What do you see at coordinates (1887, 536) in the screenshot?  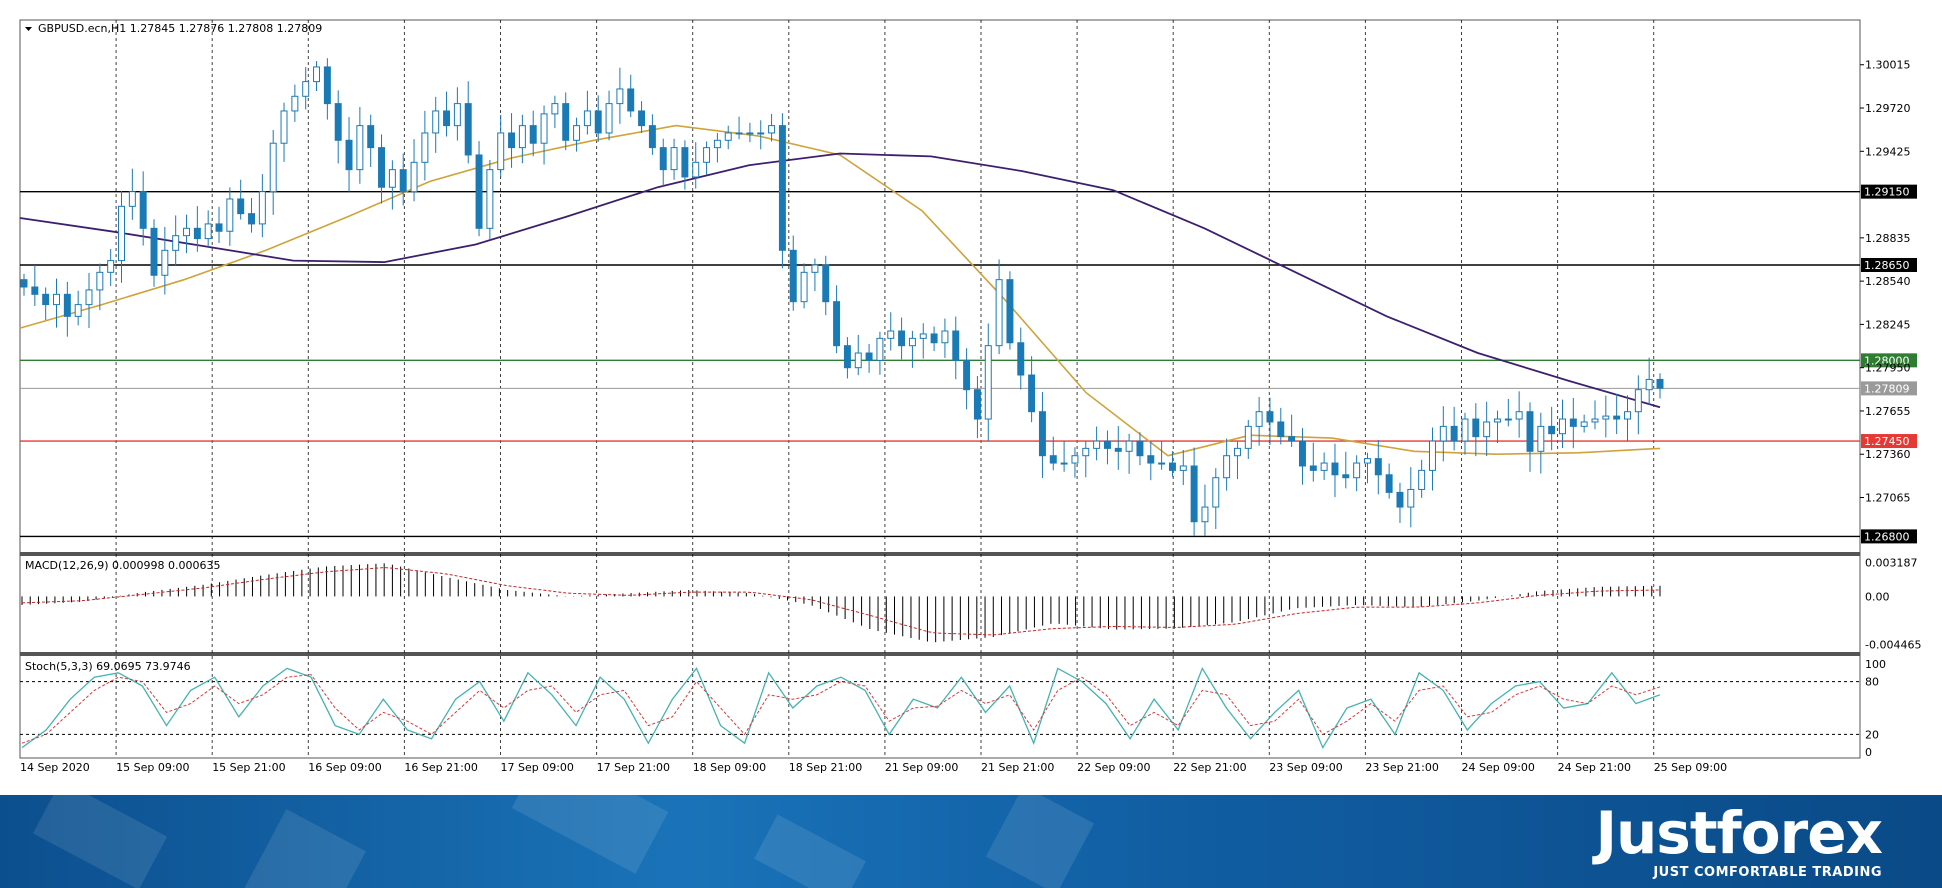 I see `level-label: 1.26800` at bounding box center [1887, 536].